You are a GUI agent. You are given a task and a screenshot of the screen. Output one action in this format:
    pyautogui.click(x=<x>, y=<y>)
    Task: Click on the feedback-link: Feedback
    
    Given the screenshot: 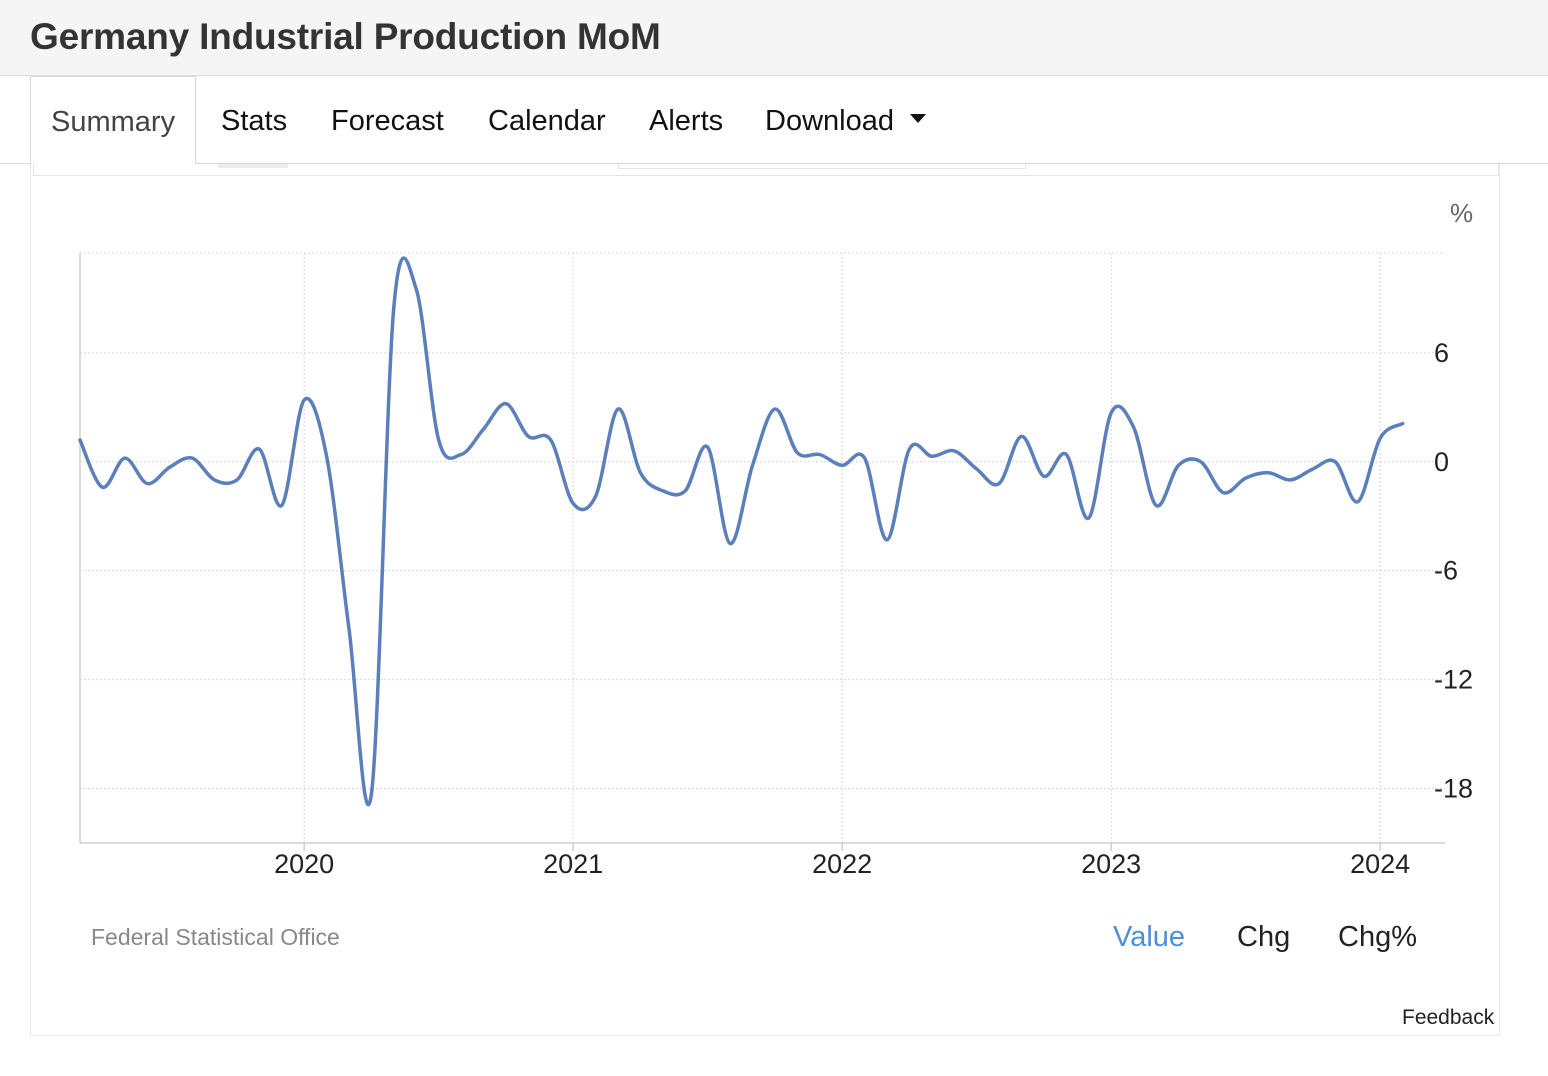 What is the action you would take?
    pyautogui.click(x=1448, y=1017)
    